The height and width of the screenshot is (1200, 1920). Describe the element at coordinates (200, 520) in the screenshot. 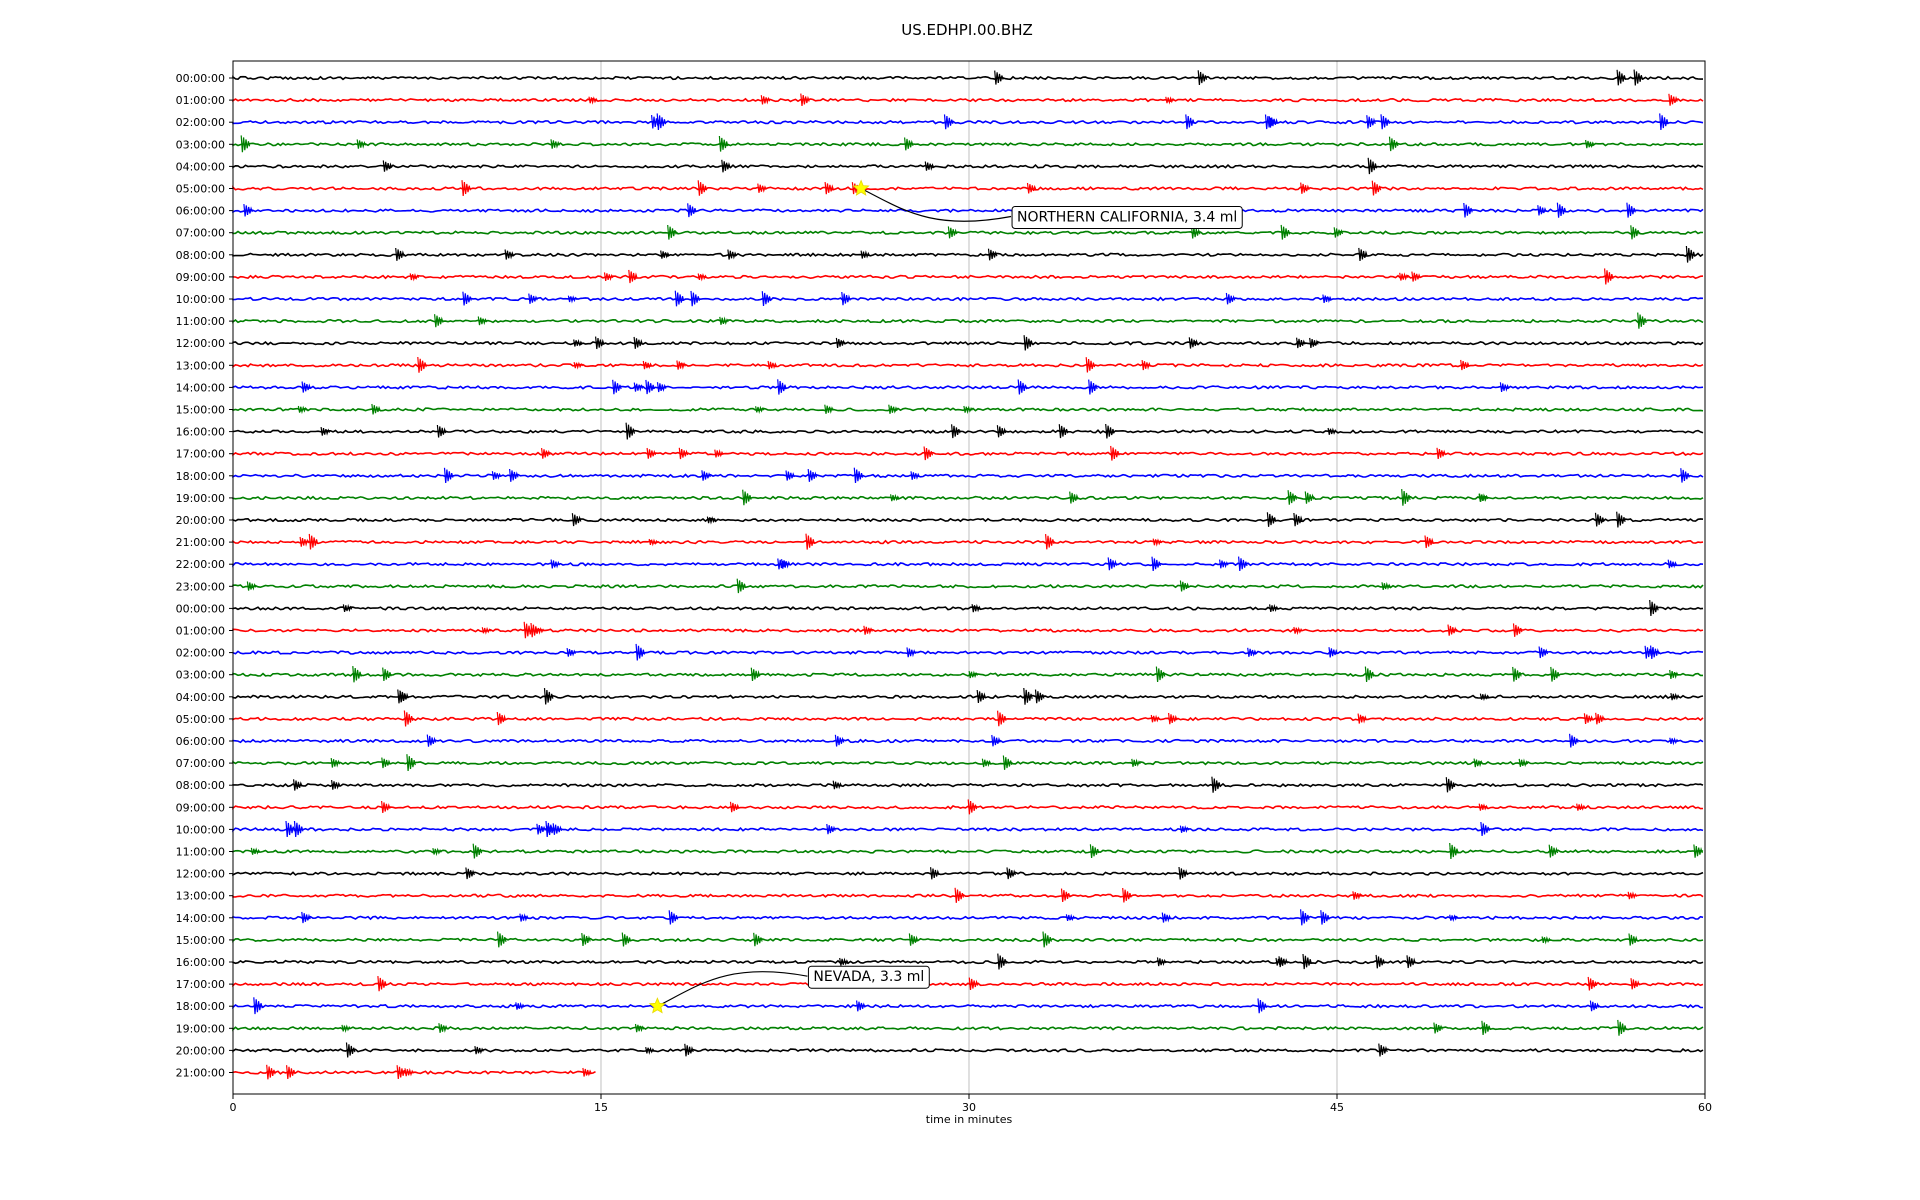

I see `row-label: 20:00:00` at that location.